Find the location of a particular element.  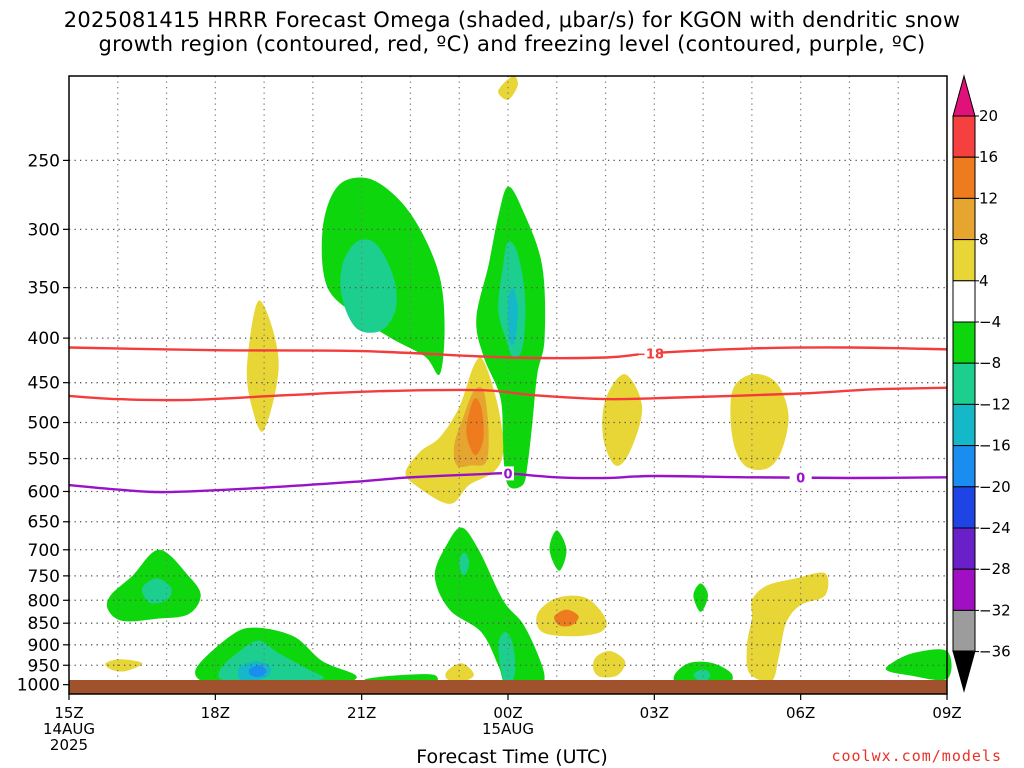

extra-contour-label-0: 0 is located at coordinates (507, 474).